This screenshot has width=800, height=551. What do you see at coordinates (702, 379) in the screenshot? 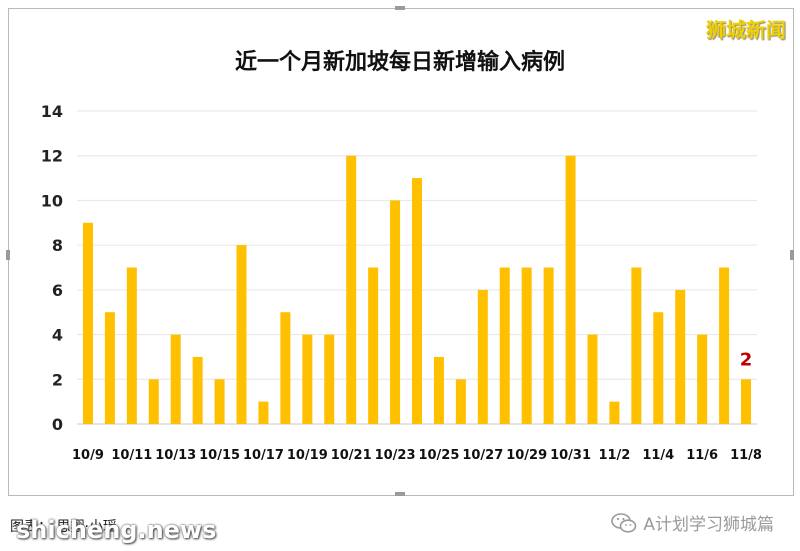
I see `bar-11/6` at bounding box center [702, 379].